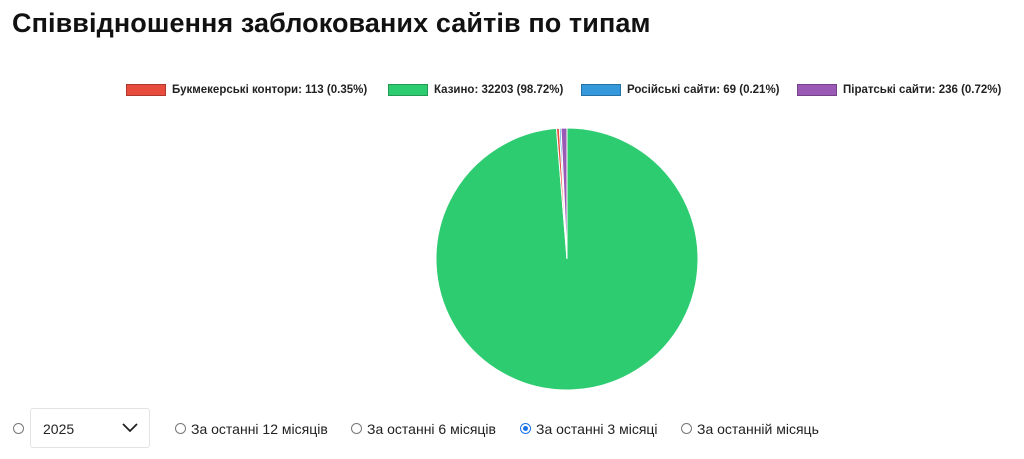  I want to click on radio-last-month, so click(686, 428).